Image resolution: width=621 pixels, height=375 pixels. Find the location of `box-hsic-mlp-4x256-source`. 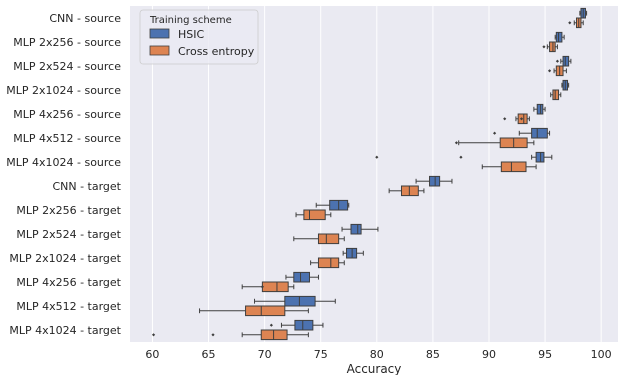

box-hsic-mlp-4x256-source is located at coordinates (539, 109).